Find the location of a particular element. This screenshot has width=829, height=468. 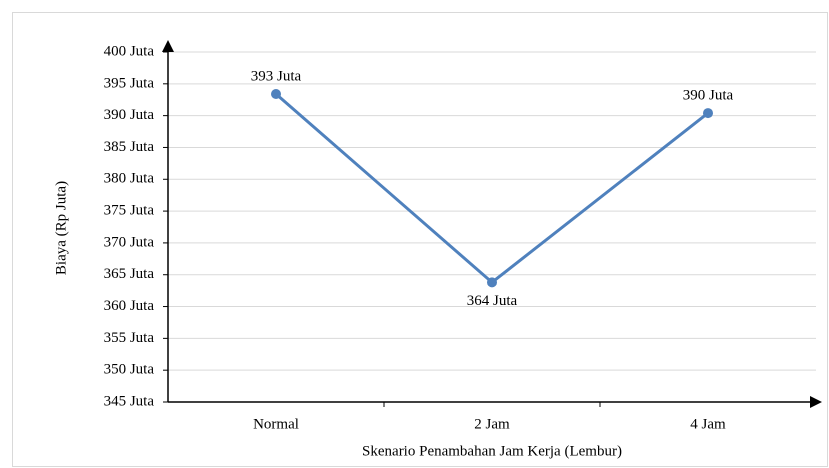

y-tick-label: 380 Juta is located at coordinates (129, 179).